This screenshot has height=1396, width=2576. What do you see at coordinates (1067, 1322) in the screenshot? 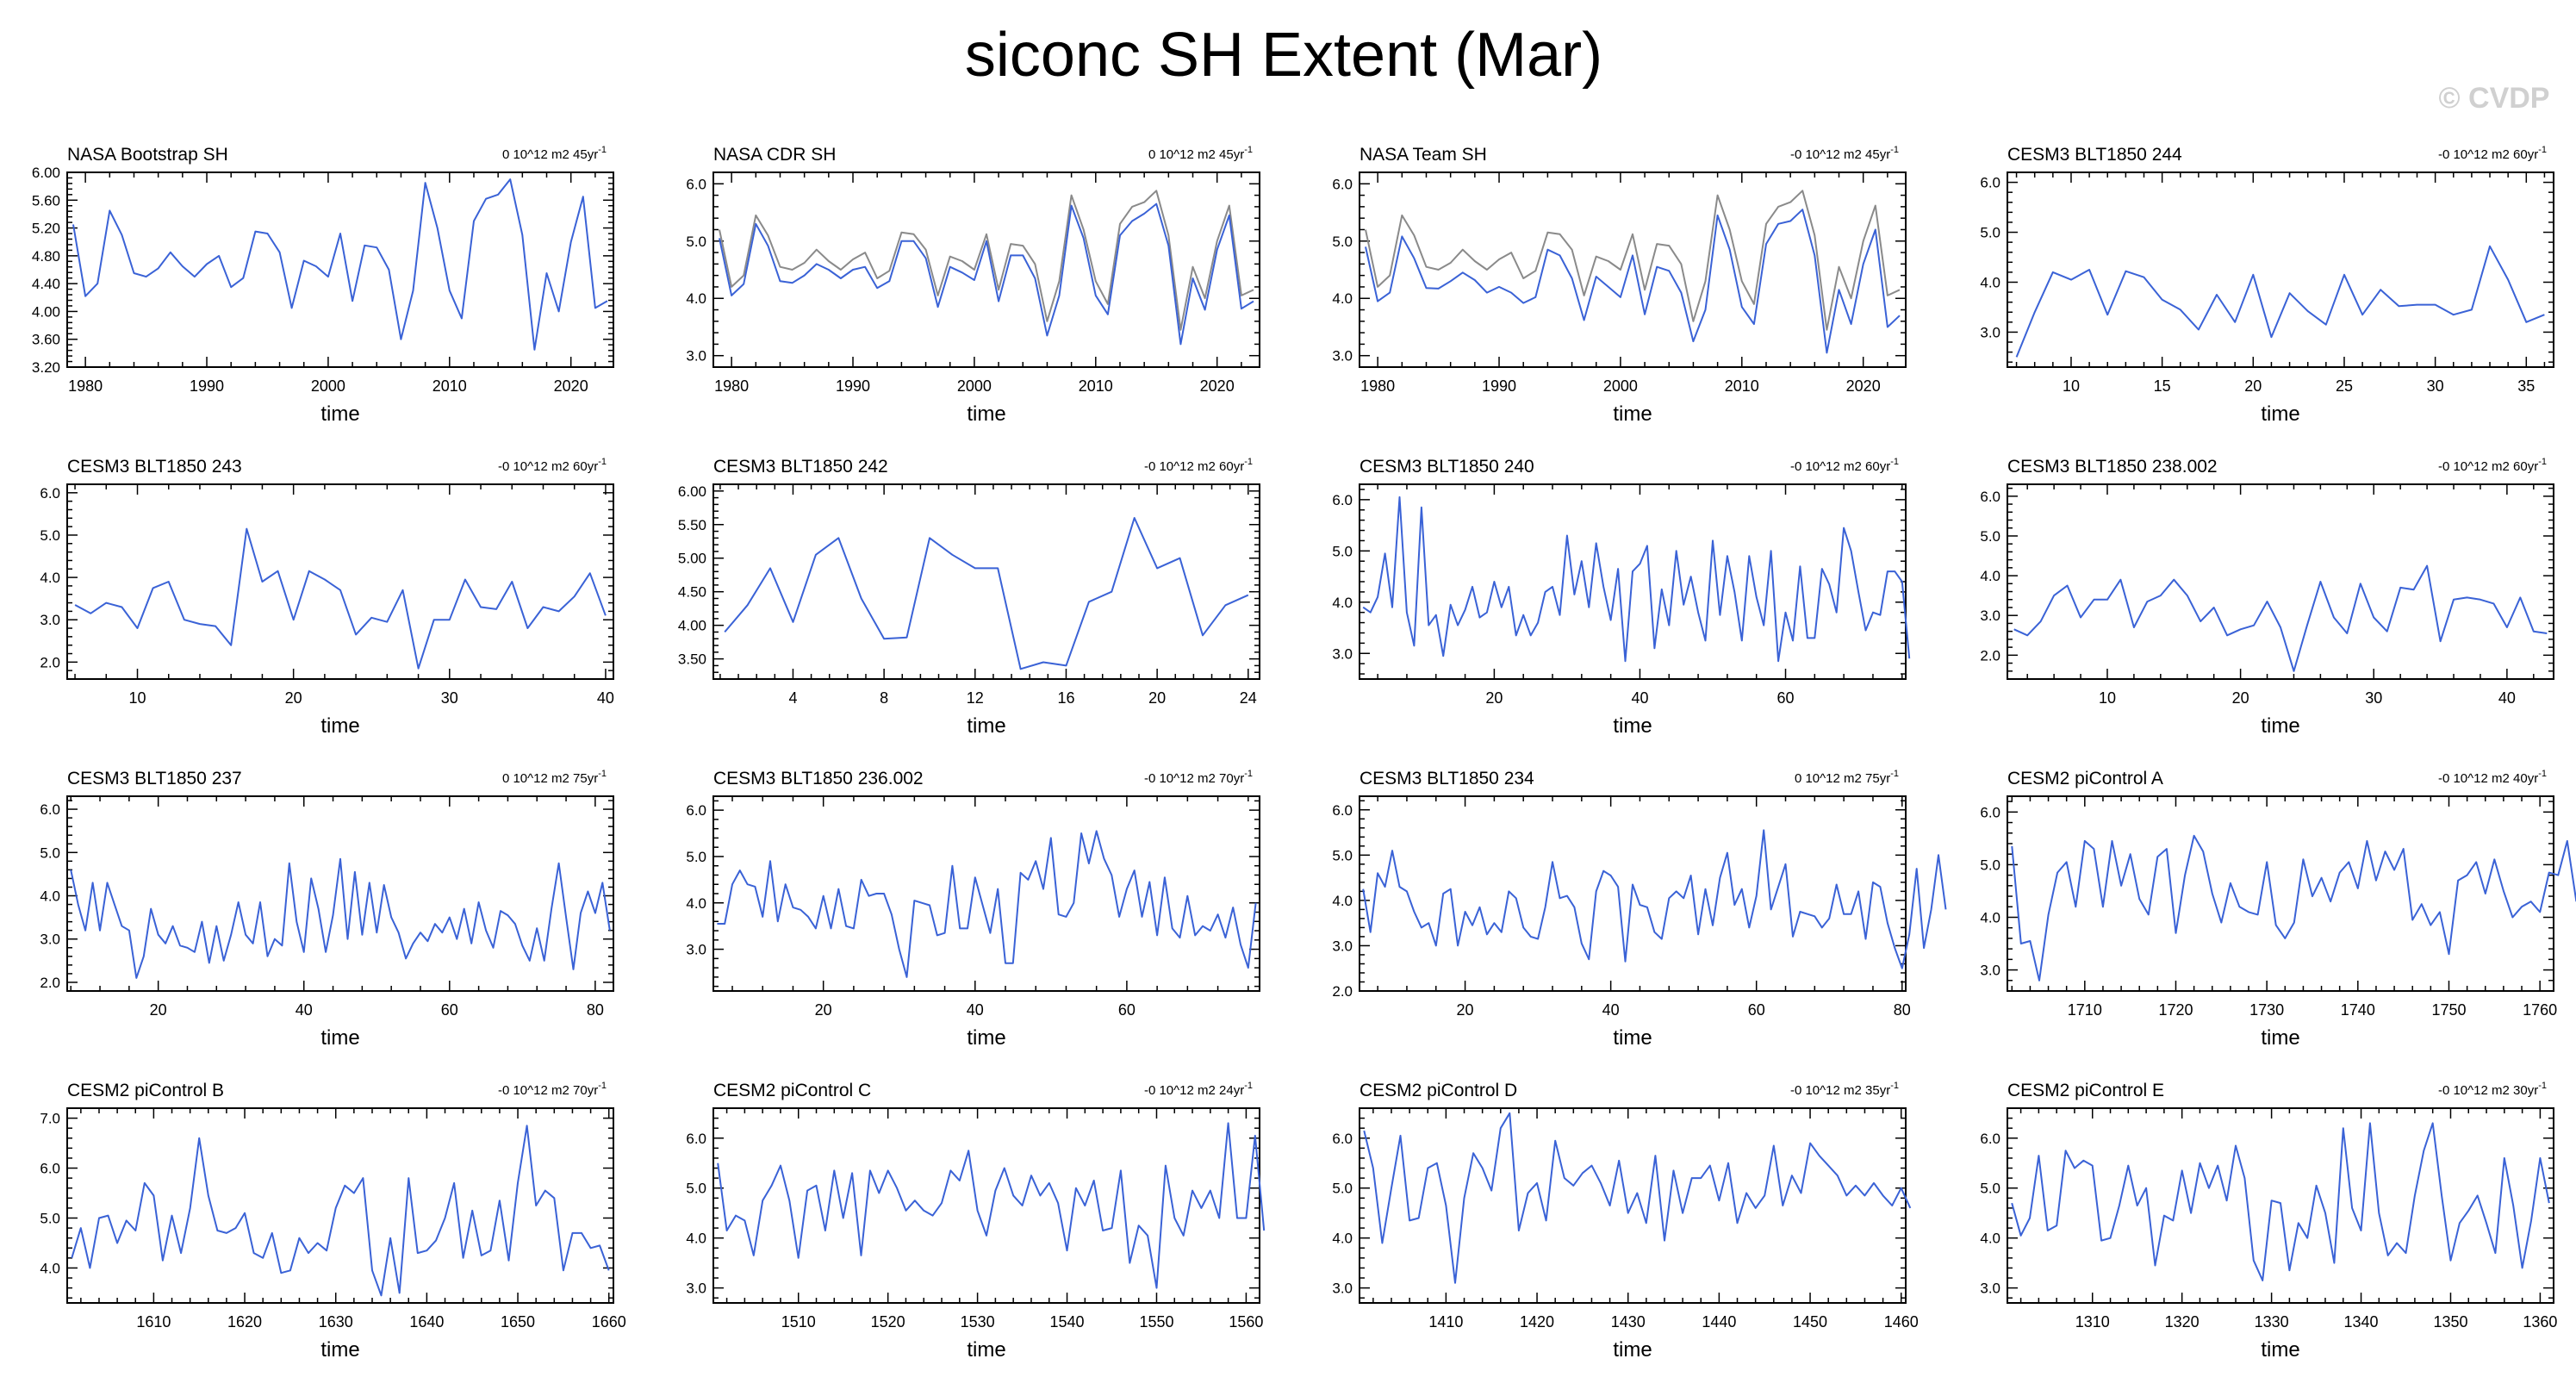
I see `x-tick-label: 1540` at bounding box center [1067, 1322].